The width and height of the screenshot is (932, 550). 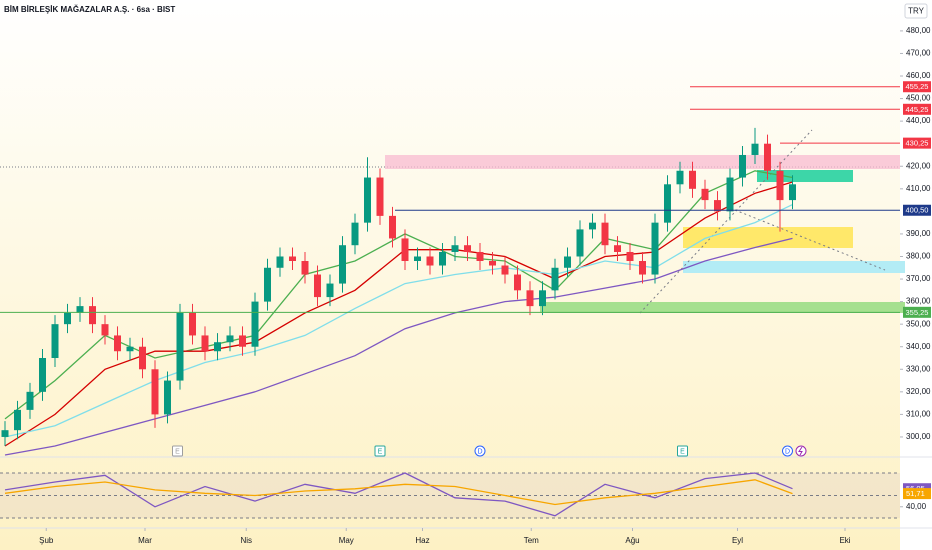 I want to click on price-badge-label: 355,25, so click(x=917, y=312).